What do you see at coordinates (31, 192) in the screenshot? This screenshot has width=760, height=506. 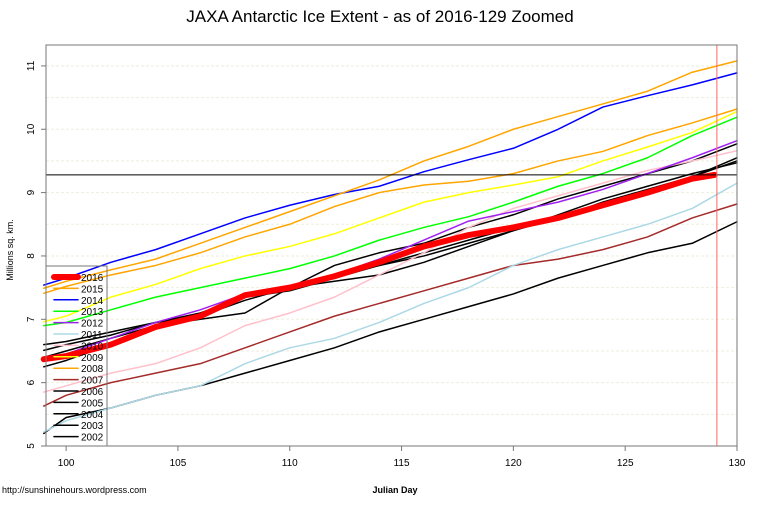 I see `y-tick-label: 9` at bounding box center [31, 192].